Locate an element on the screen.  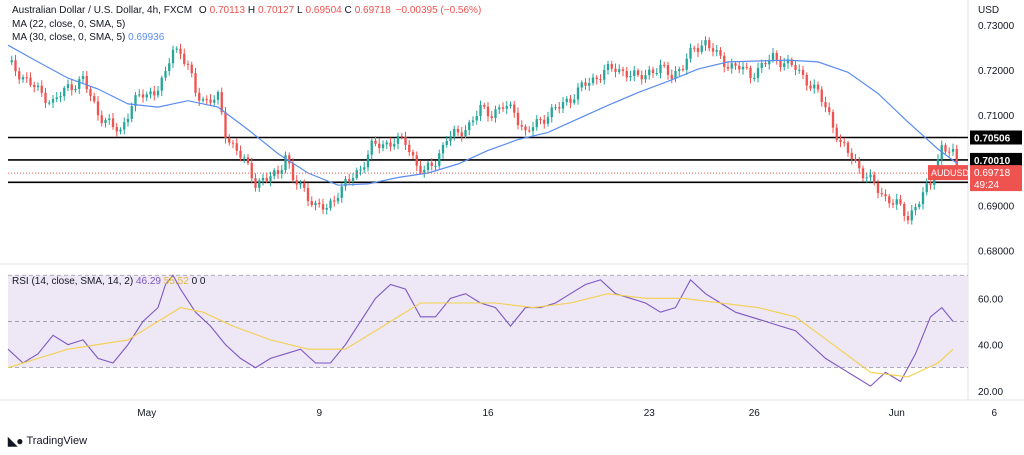
last-price-badge is located at coordinates (996, 178).